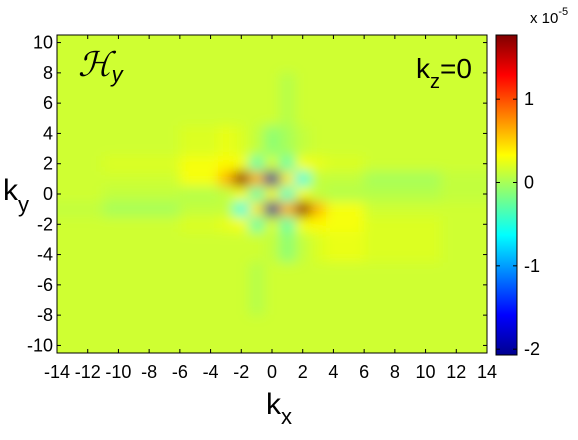  Describe the element at coordinates (532, 266) in the screenshot. I see `colorbar-tick-label: -1` at that location.